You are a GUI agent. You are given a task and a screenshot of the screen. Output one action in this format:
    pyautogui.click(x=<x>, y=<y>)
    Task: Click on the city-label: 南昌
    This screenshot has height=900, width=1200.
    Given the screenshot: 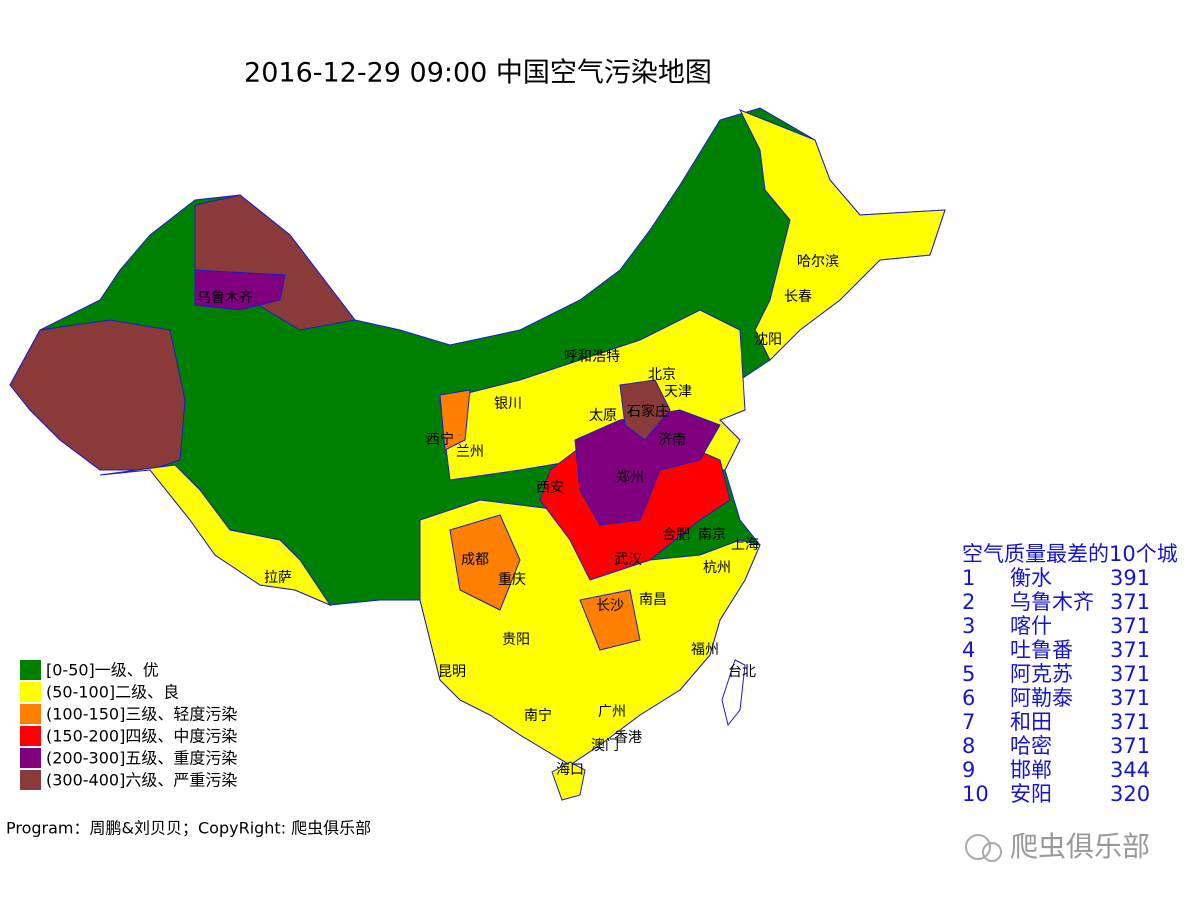 What is the action you would take?
    pyautogui.click(x=653, y=600)
    